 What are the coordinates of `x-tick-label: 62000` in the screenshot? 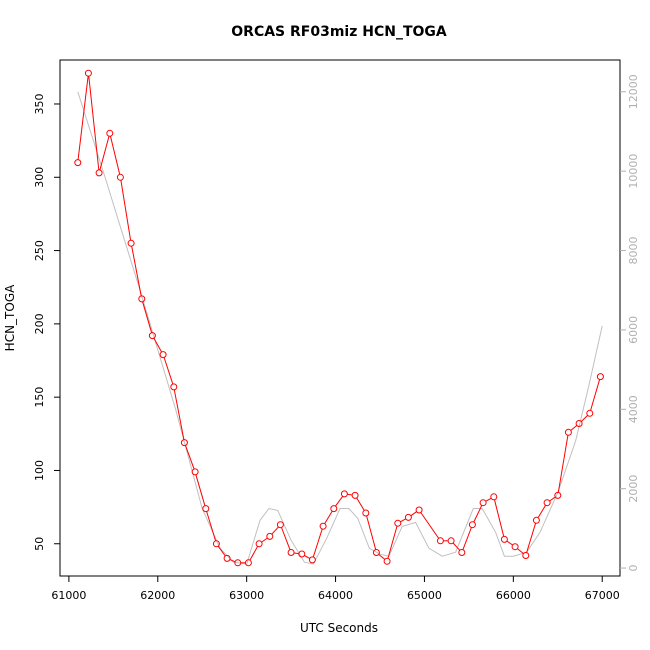 It's located at (157, 595).